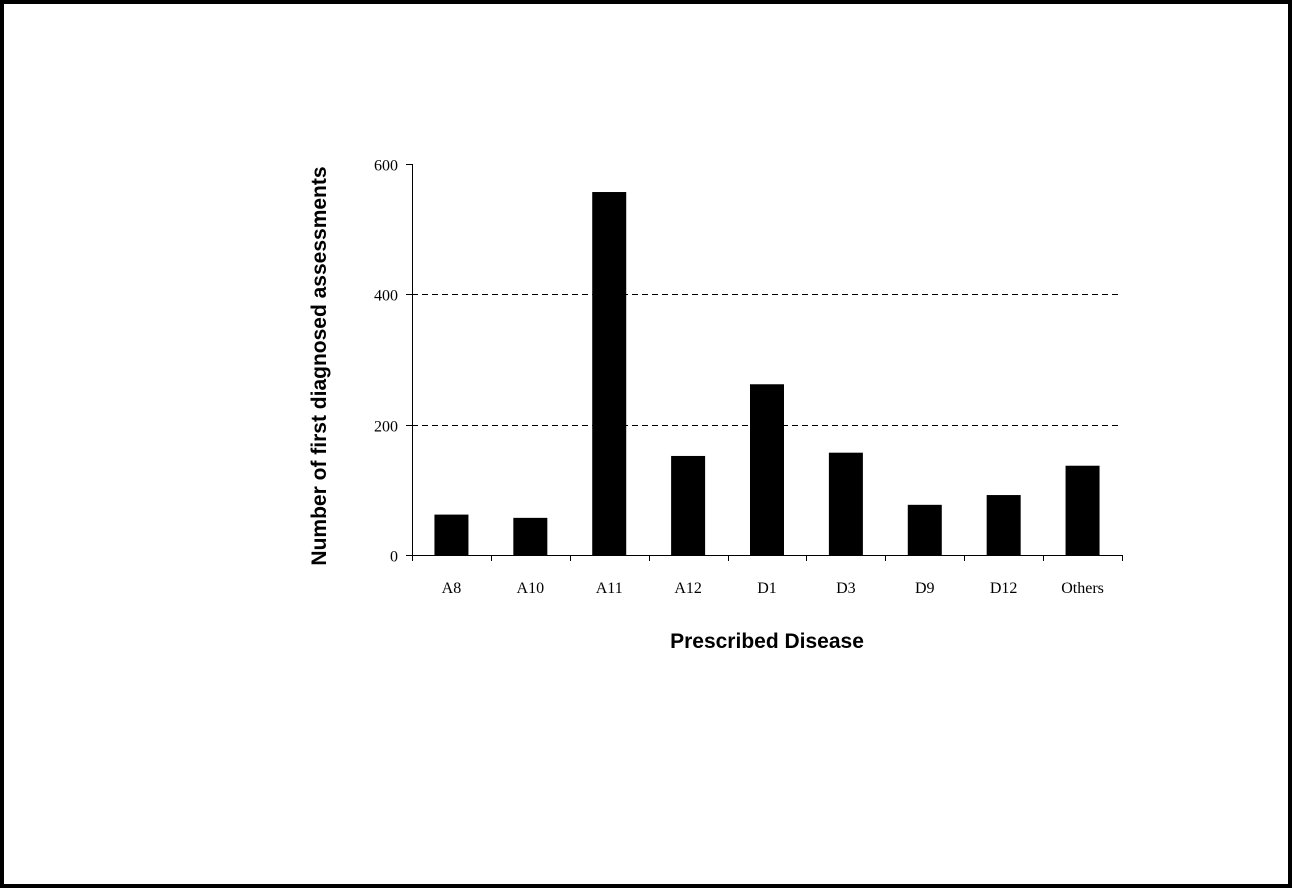 This screenshot has height=892, width=1292. Describe the element at coordinates (767, 641) in the screenshot. I see `x-axis-title: Prescribed Disease` at that location.